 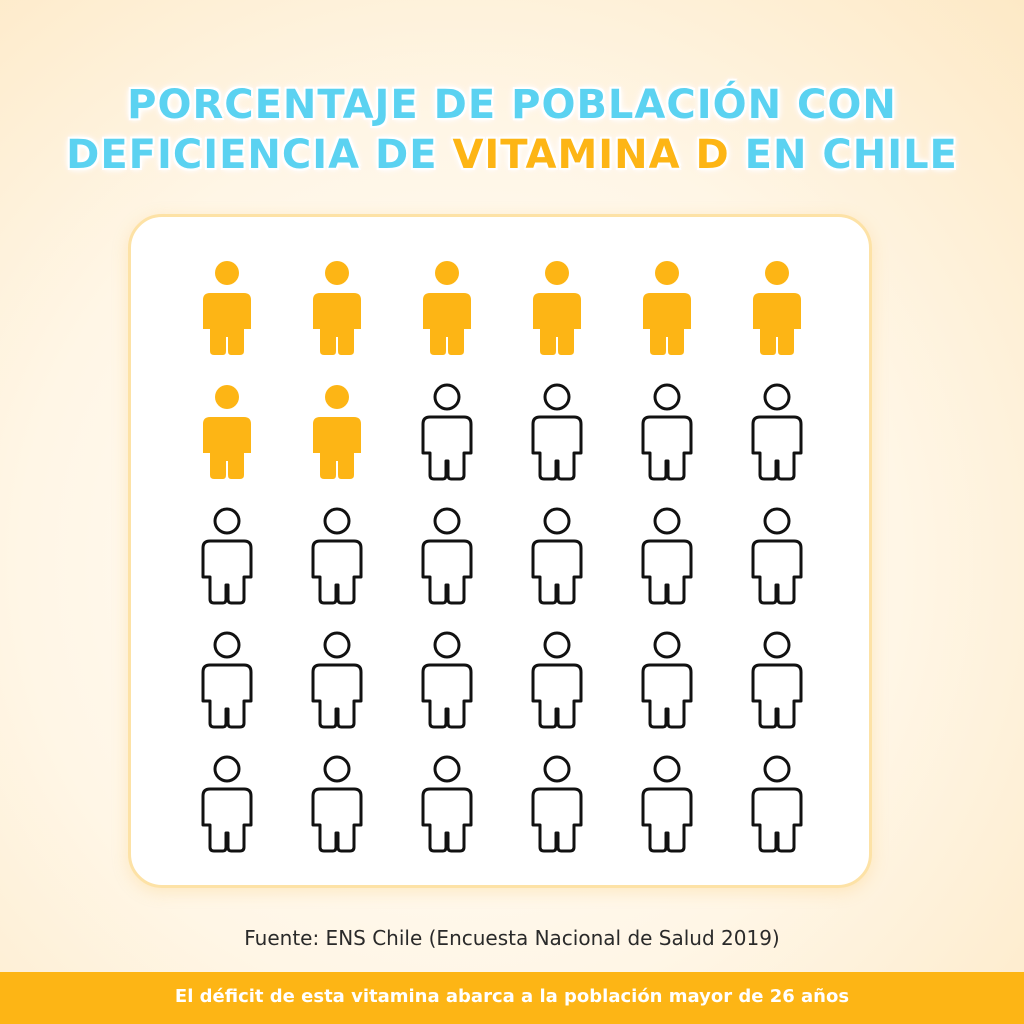 I want to click on title-line-1-text: PORCENTAJE DE POBLACIÓN CON, so click(x=512, y=105).